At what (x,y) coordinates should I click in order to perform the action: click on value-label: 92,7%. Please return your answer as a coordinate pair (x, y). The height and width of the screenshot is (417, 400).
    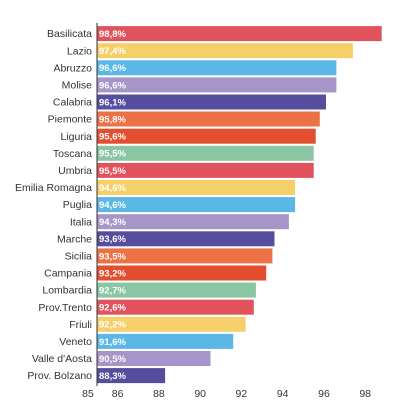
    Looking at the image, I should click on (112, 290).